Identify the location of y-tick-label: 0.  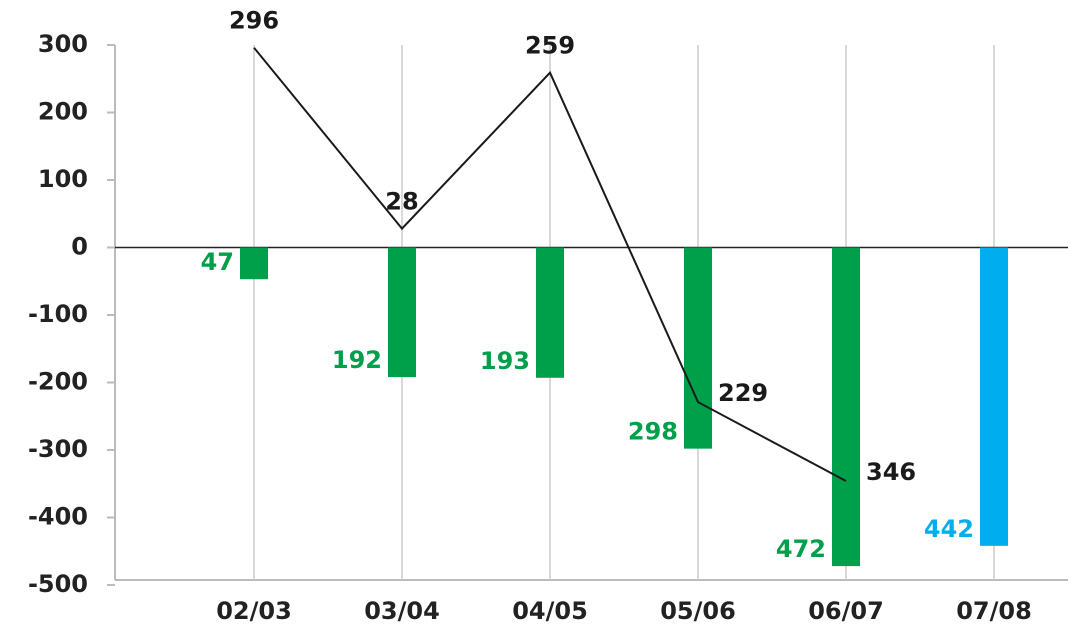
(79, 247).